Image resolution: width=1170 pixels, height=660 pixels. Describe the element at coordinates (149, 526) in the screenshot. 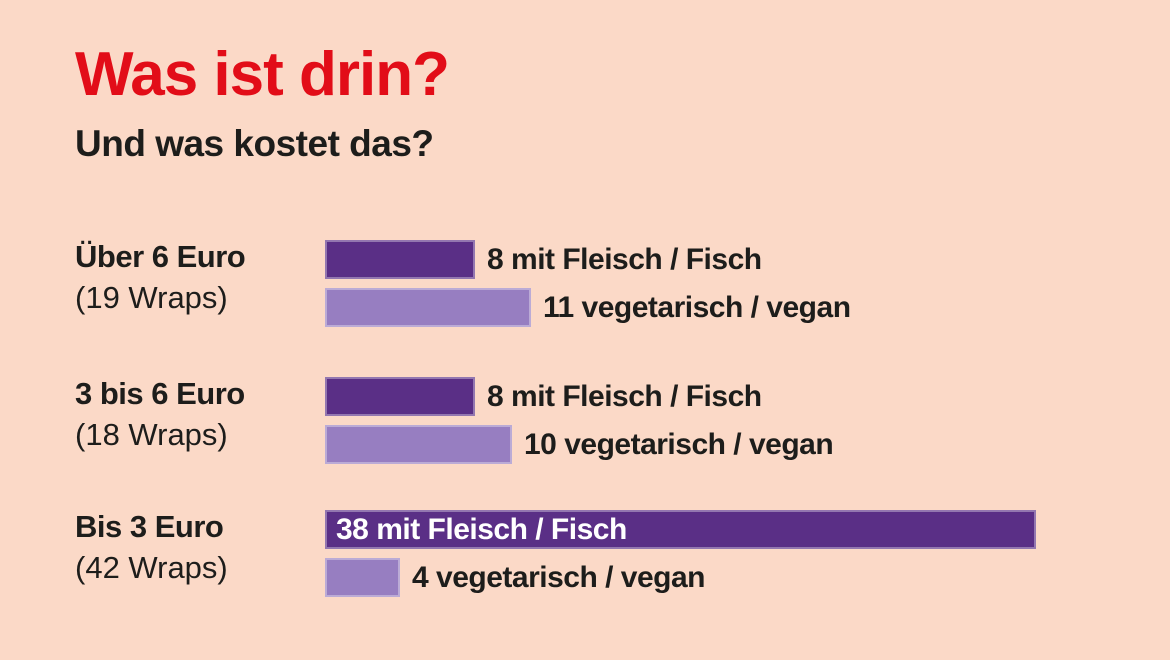

I see `group-label-main: Bis 3 Euro` at that location.